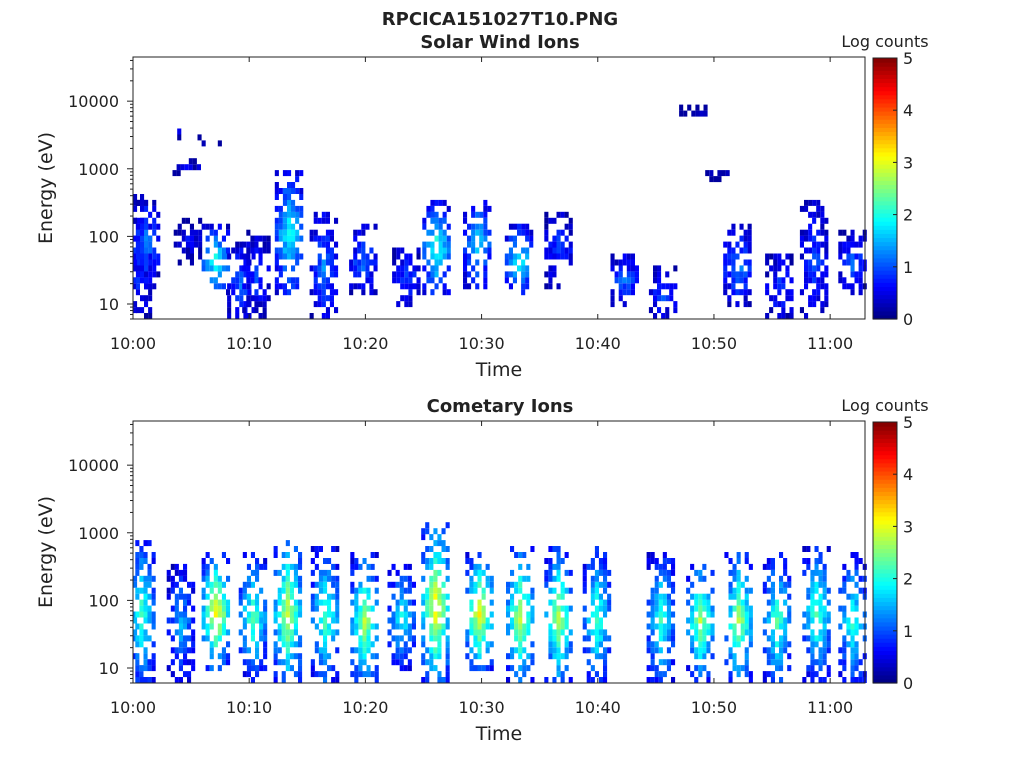  What do you see at coordinates (46, 552) in the screenshot?
I see `cometary-y-label: Energy (eV)` at bounding box center [46, 552].